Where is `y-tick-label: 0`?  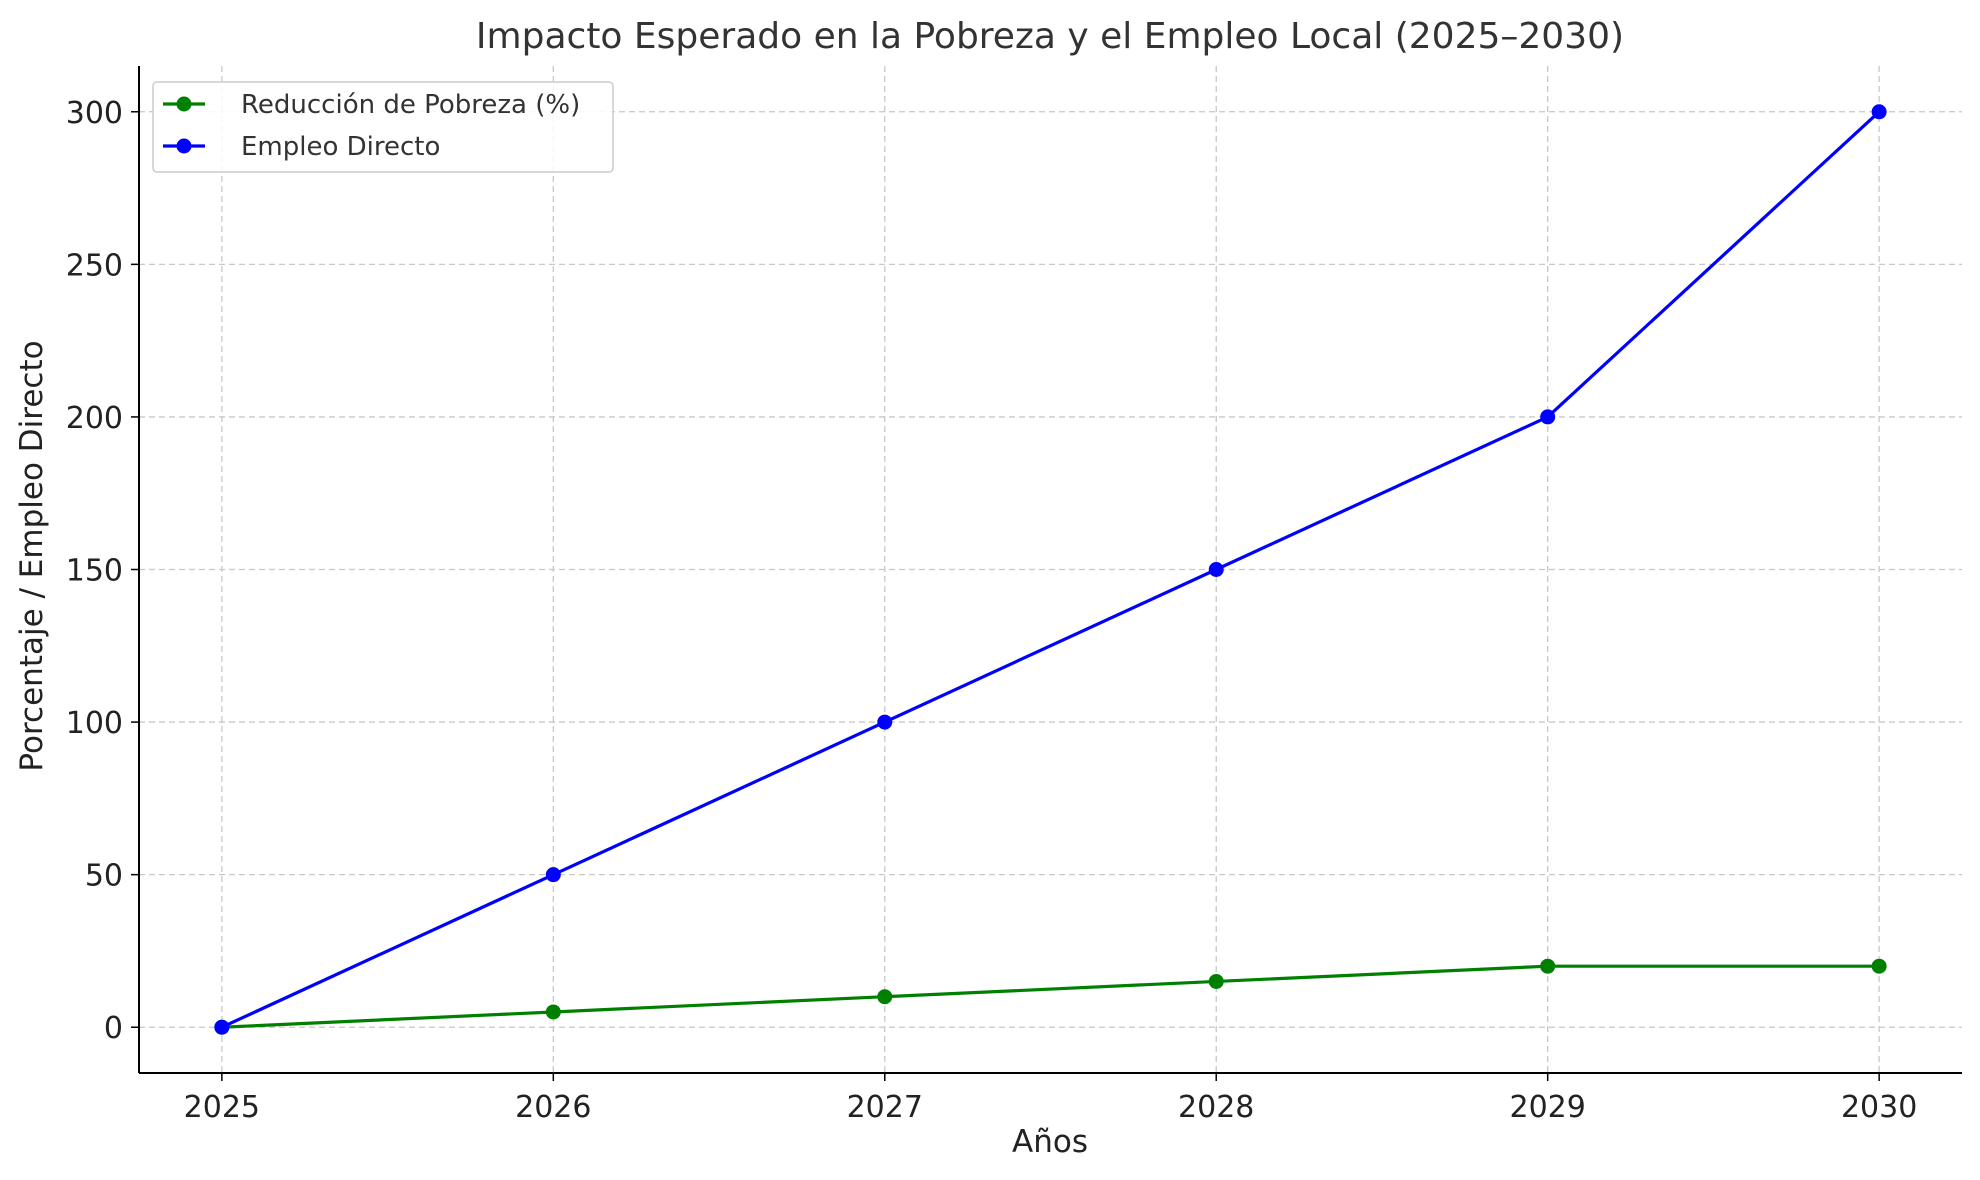 y-tick-label: 0 is located at coordinates (113, 1028).